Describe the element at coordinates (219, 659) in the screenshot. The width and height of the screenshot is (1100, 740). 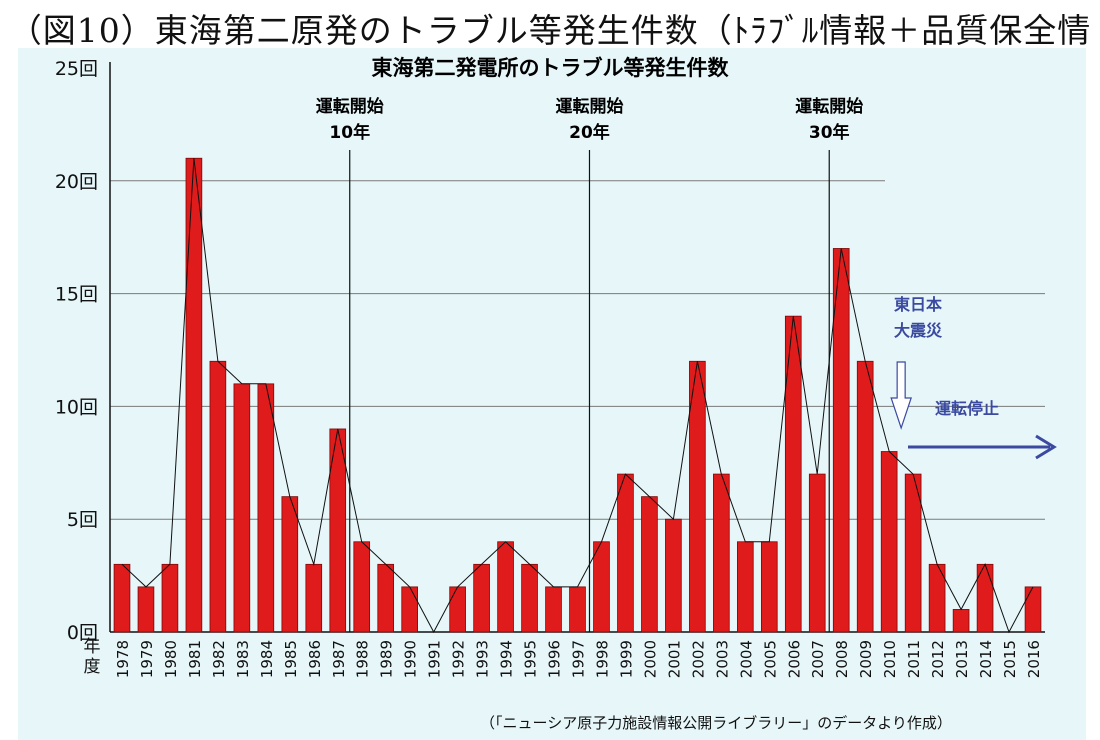
I see `x-tick-label: 1982` at that location.